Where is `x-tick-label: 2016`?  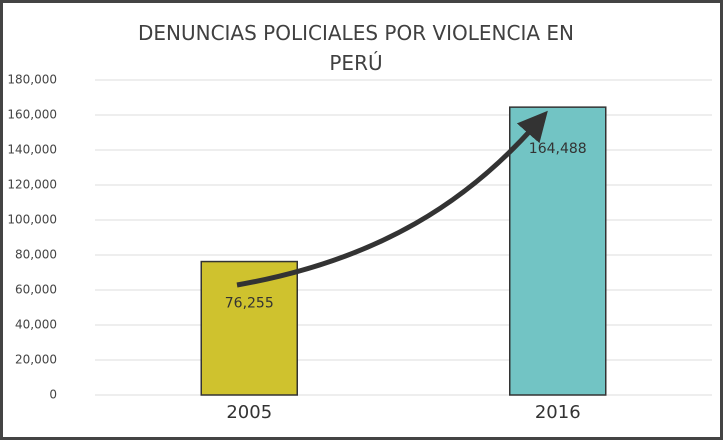 x-tick-label: 2016 is located at coordinates (558, 412).